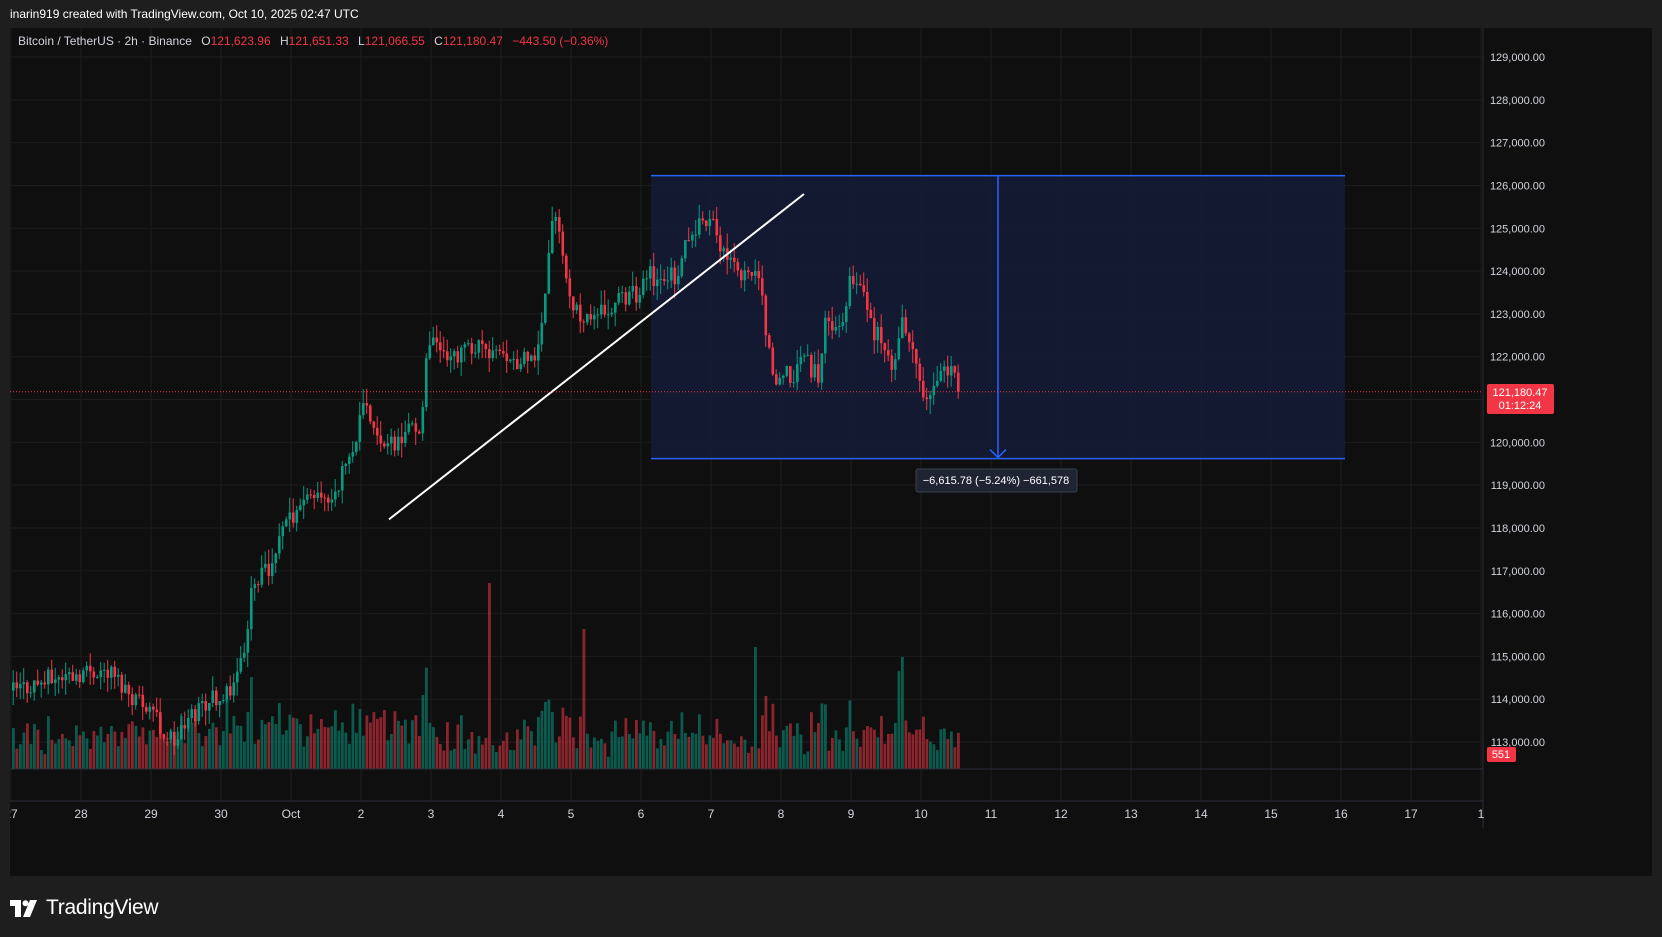  Describe the element at coordinates (596, 357) in the screenshot. I see `trend-line` at that location.